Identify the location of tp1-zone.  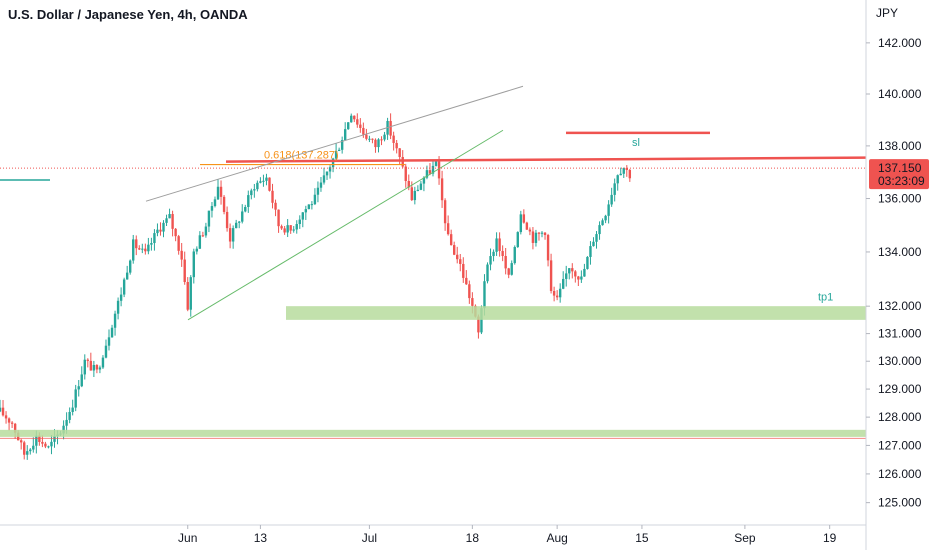
(576, 313).